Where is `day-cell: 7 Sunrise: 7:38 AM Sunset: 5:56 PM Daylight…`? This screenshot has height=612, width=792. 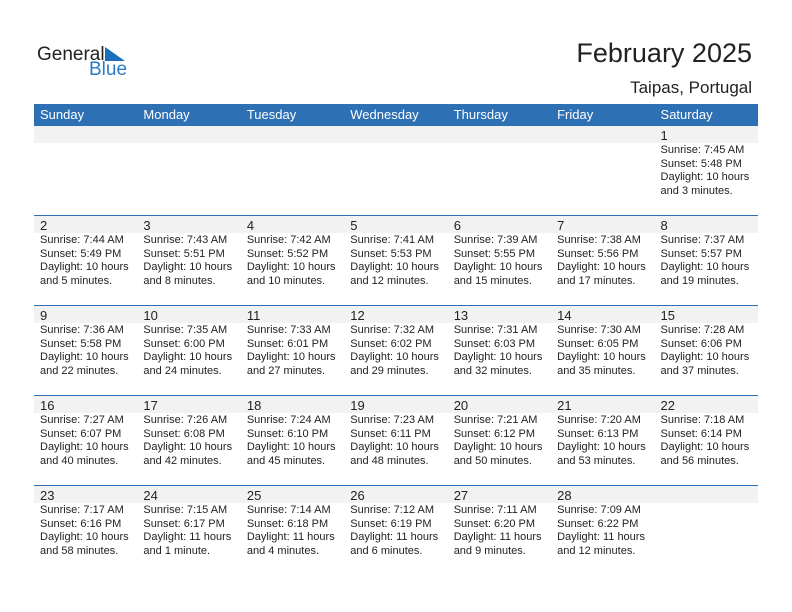 day-cell: 7 Sunrise: 7:38 AM Sunset: 5:56 PM Daylight… is located at coordinates (602, 260).